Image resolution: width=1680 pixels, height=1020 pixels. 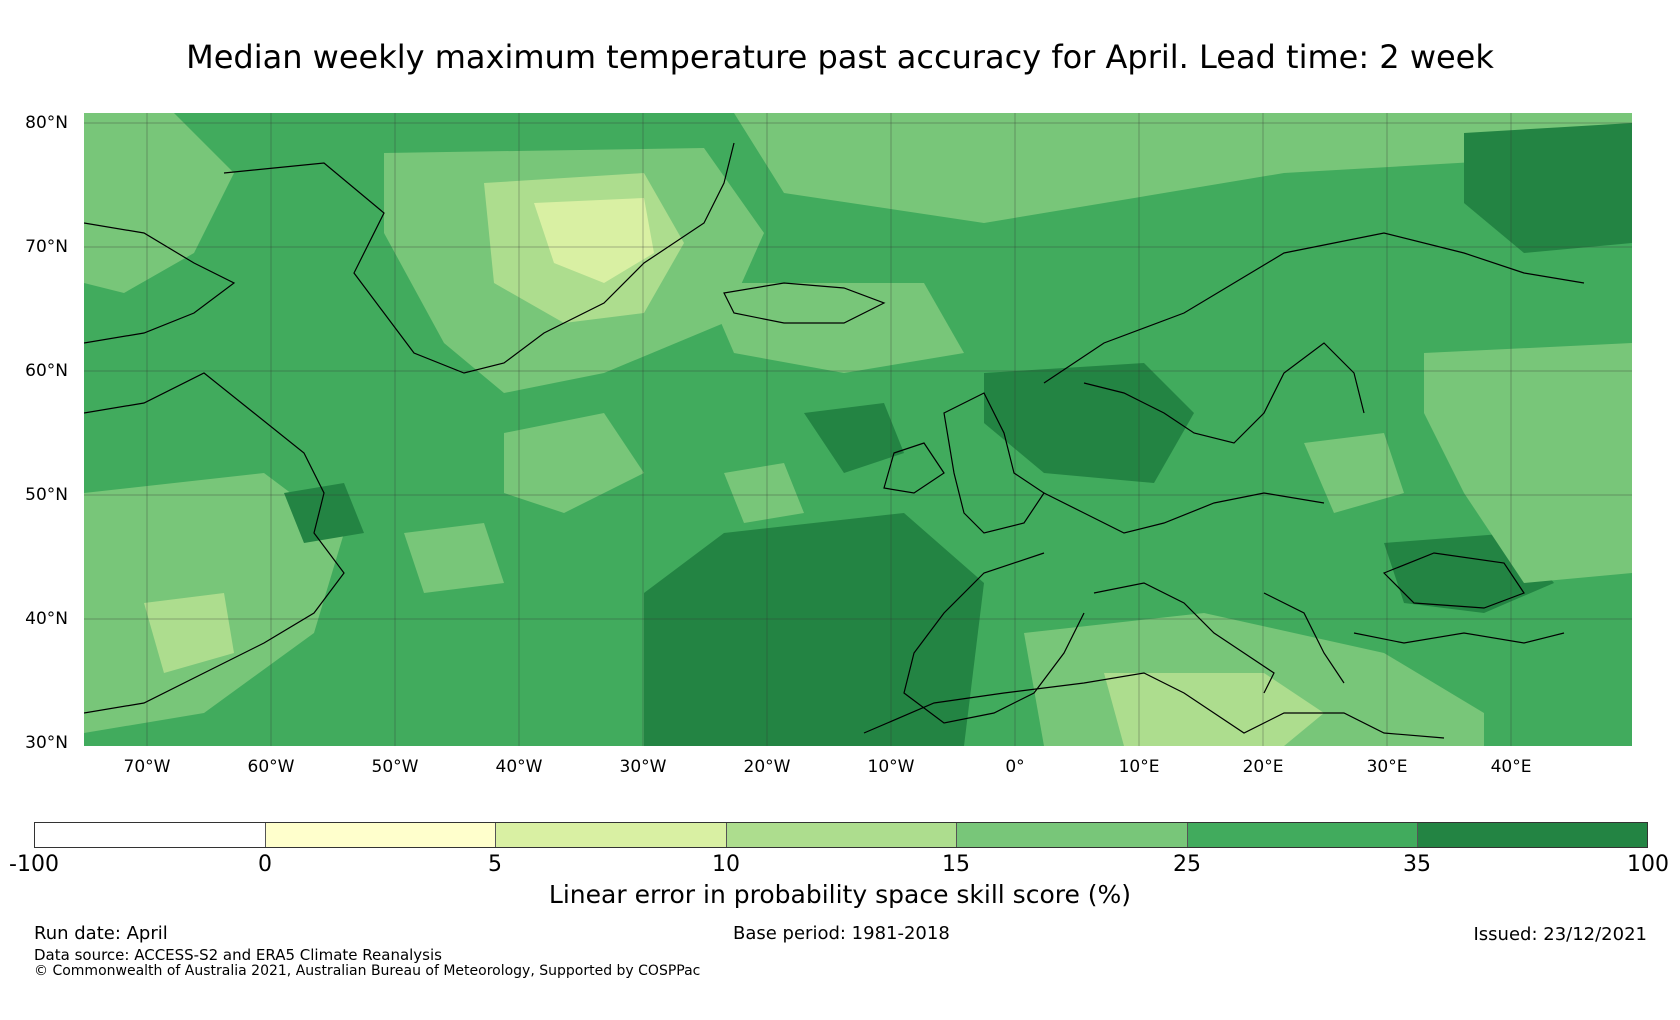 What do you see at coordinates (1387, 767) in the screenshot?
I see `lon-label-30e: 30°E` at bounding box center [1387, 767].